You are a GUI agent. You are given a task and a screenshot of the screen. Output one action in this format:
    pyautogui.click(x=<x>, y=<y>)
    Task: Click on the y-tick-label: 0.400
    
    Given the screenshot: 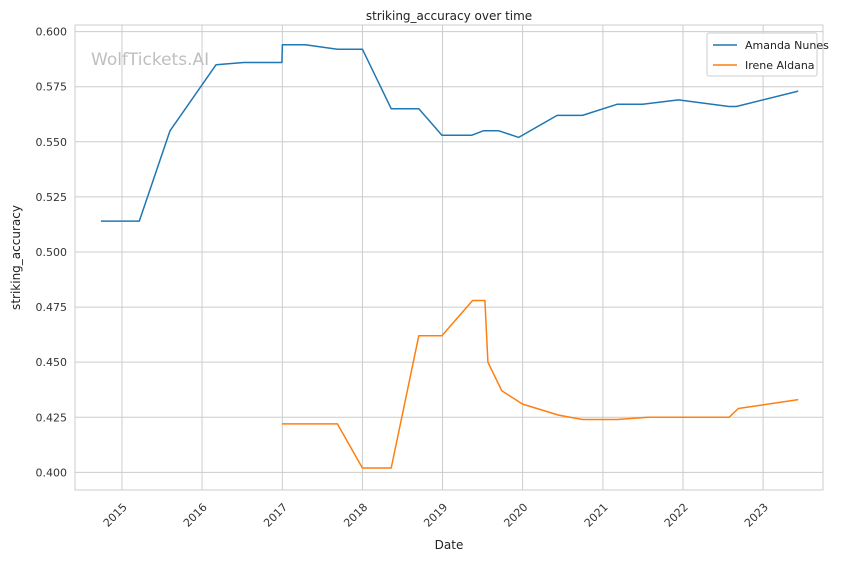 What is the action you would take?
    pyautogui.click(x=52, y=472)
    